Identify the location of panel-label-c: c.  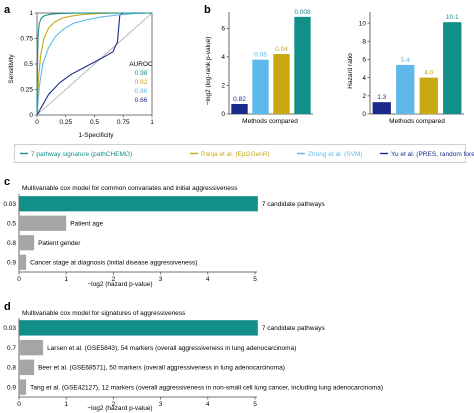
(7, 182).